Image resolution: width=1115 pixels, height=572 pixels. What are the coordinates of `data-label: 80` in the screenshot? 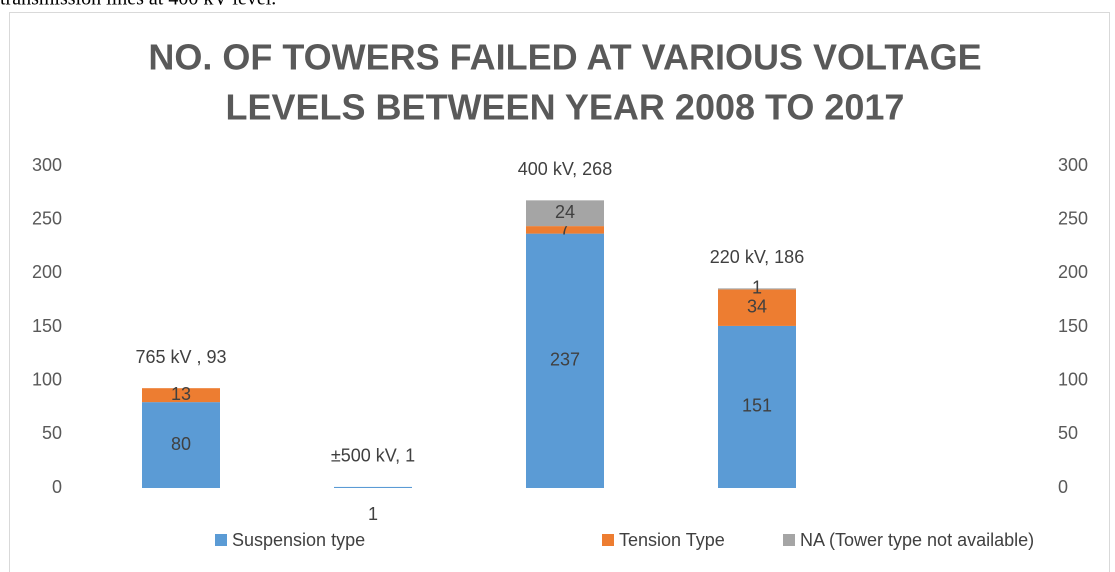 It's located at (181, 444).